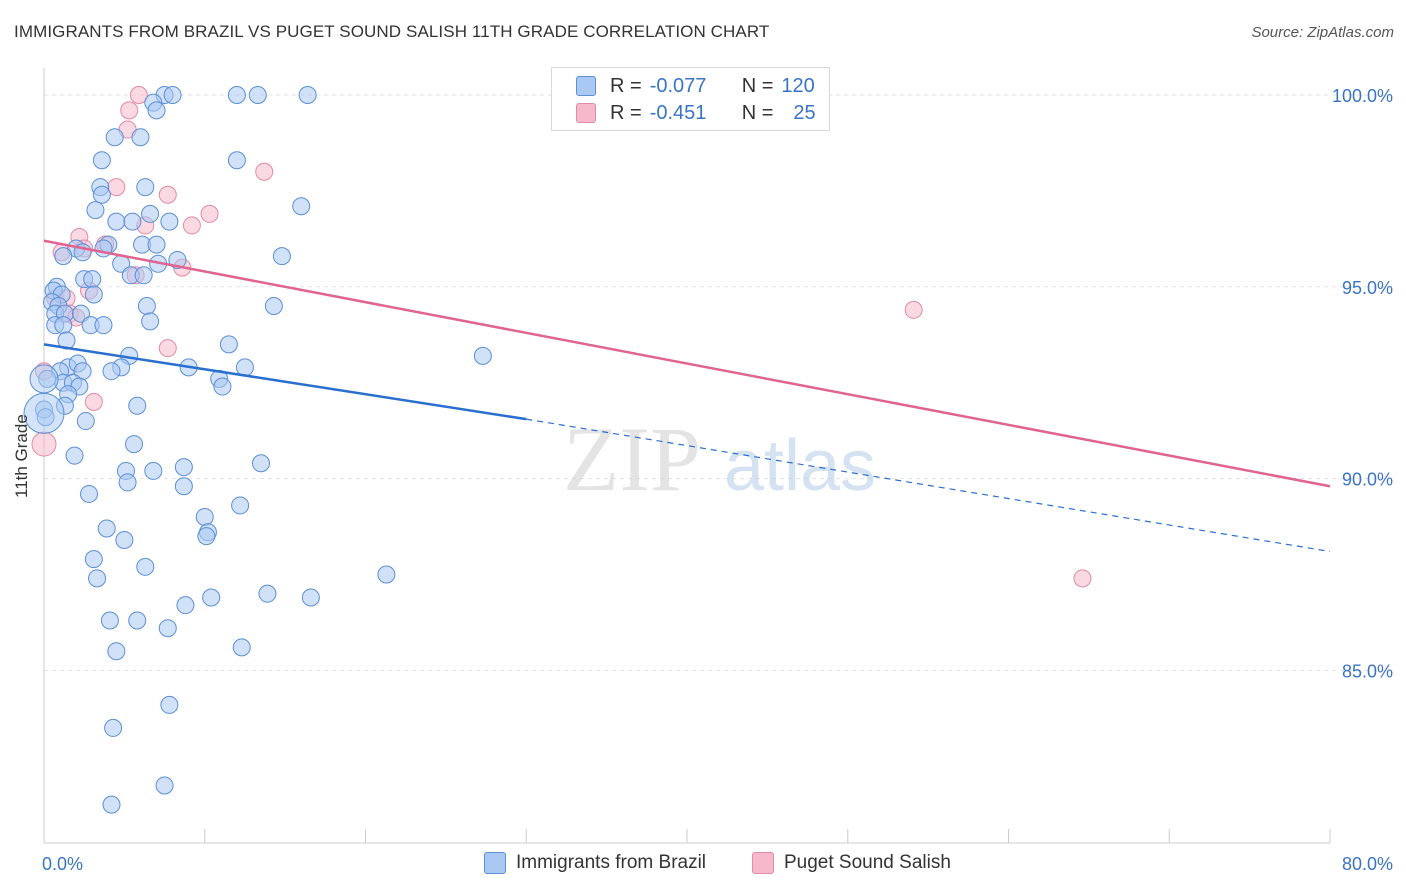 This screenshot has height=892, width=1406. I want to click on y-tick-label: 100.0%, so click(1362, 96).